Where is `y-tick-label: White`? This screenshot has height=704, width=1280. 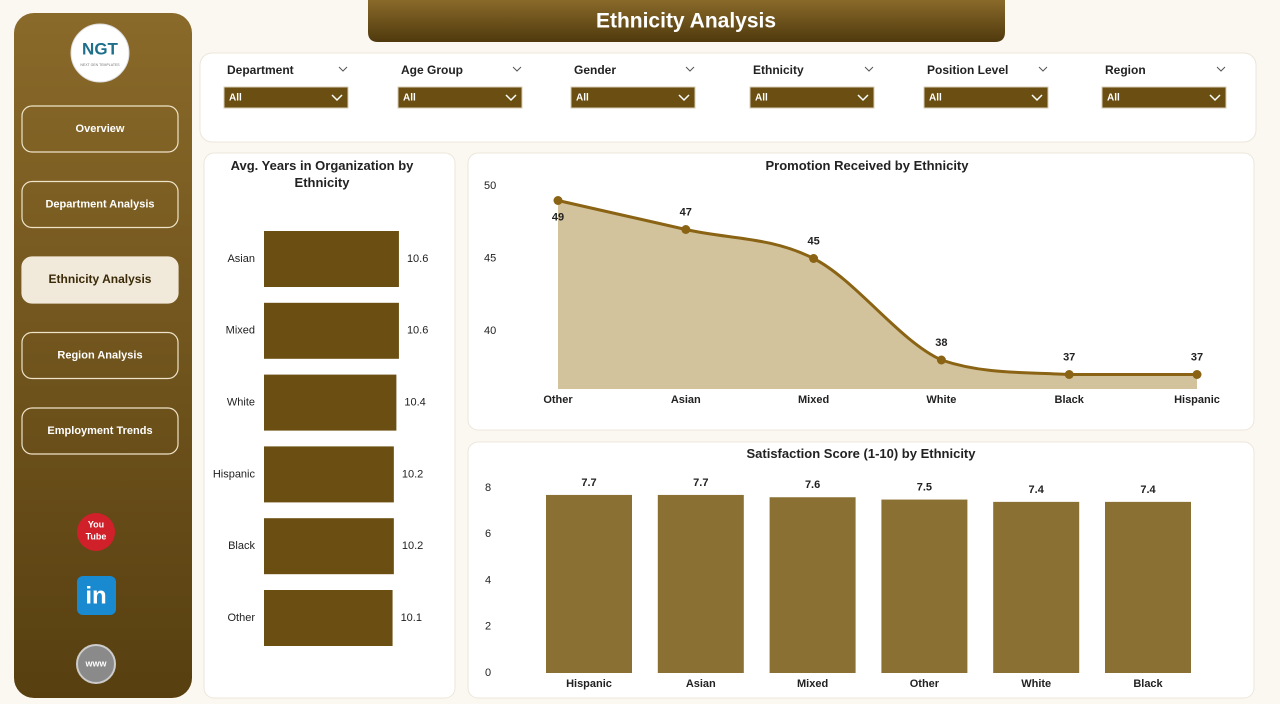 y-tick-label: White is located at coordinates (241, 403).